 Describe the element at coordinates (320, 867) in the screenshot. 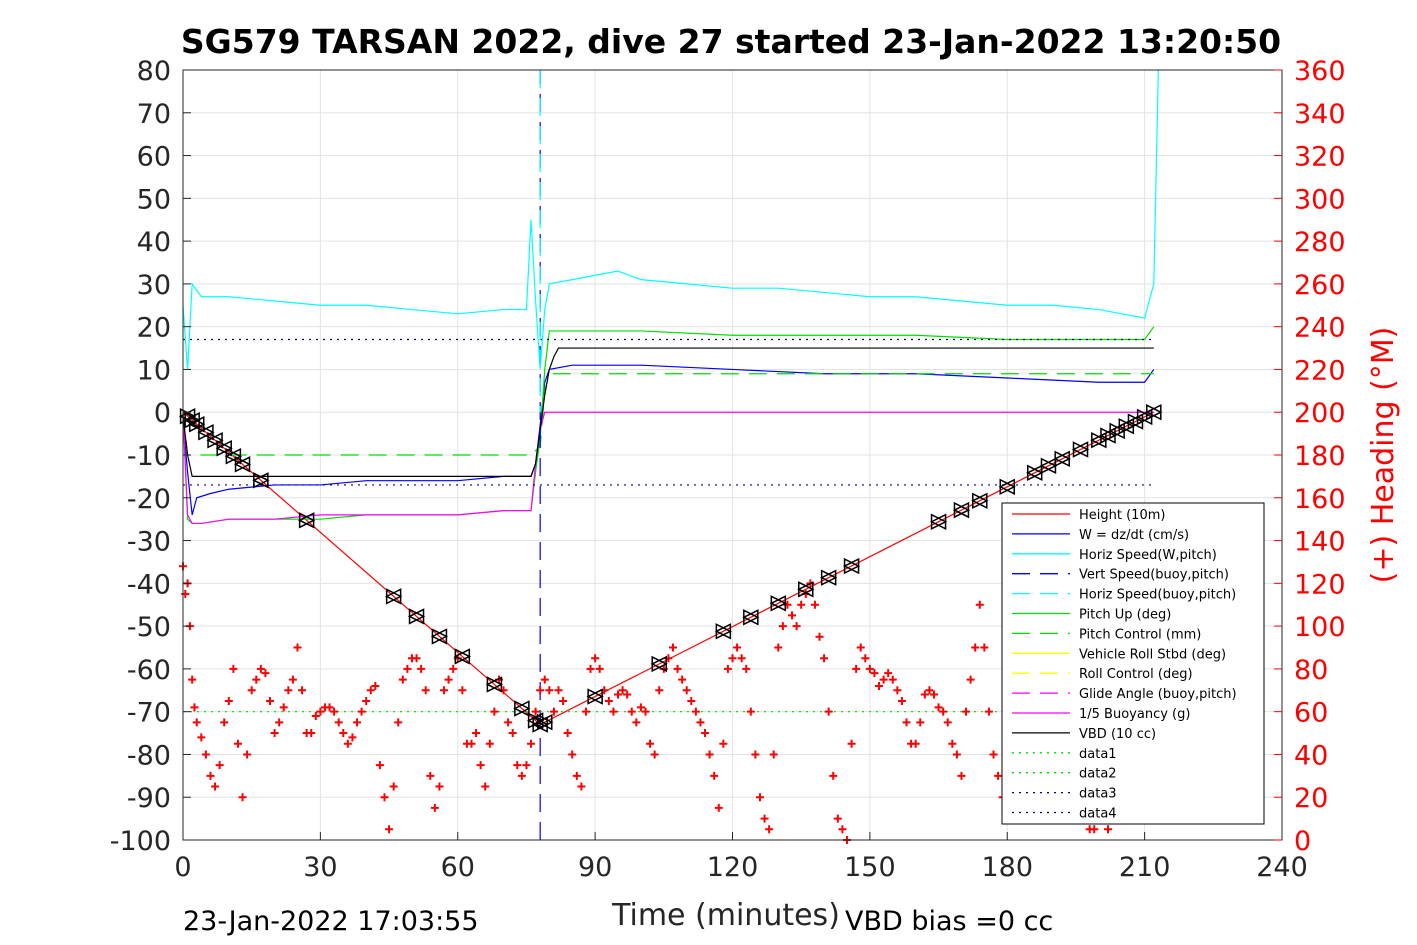

I see `x-tick-label: 30` at that location.